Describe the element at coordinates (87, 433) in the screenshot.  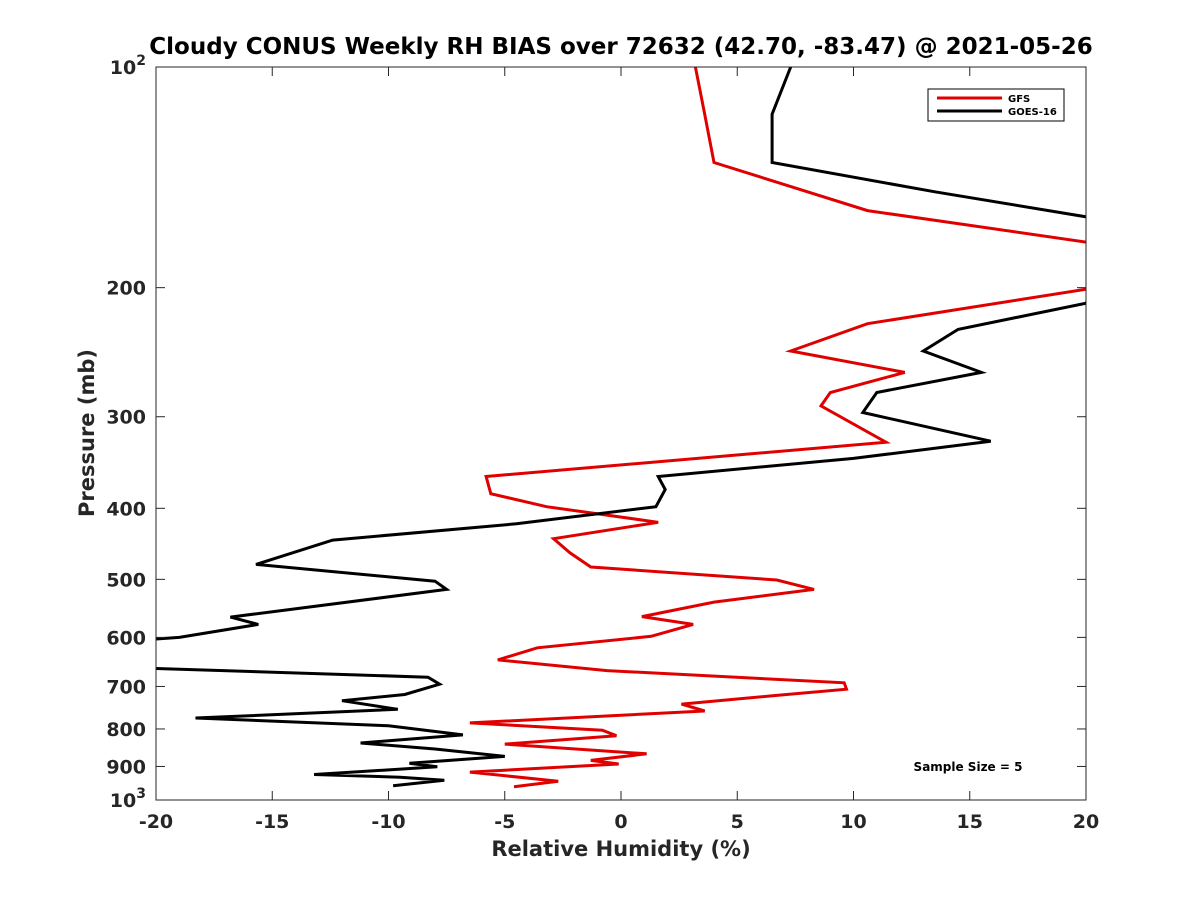
I see `y-axis-label: Pressure (mb)` at that location.